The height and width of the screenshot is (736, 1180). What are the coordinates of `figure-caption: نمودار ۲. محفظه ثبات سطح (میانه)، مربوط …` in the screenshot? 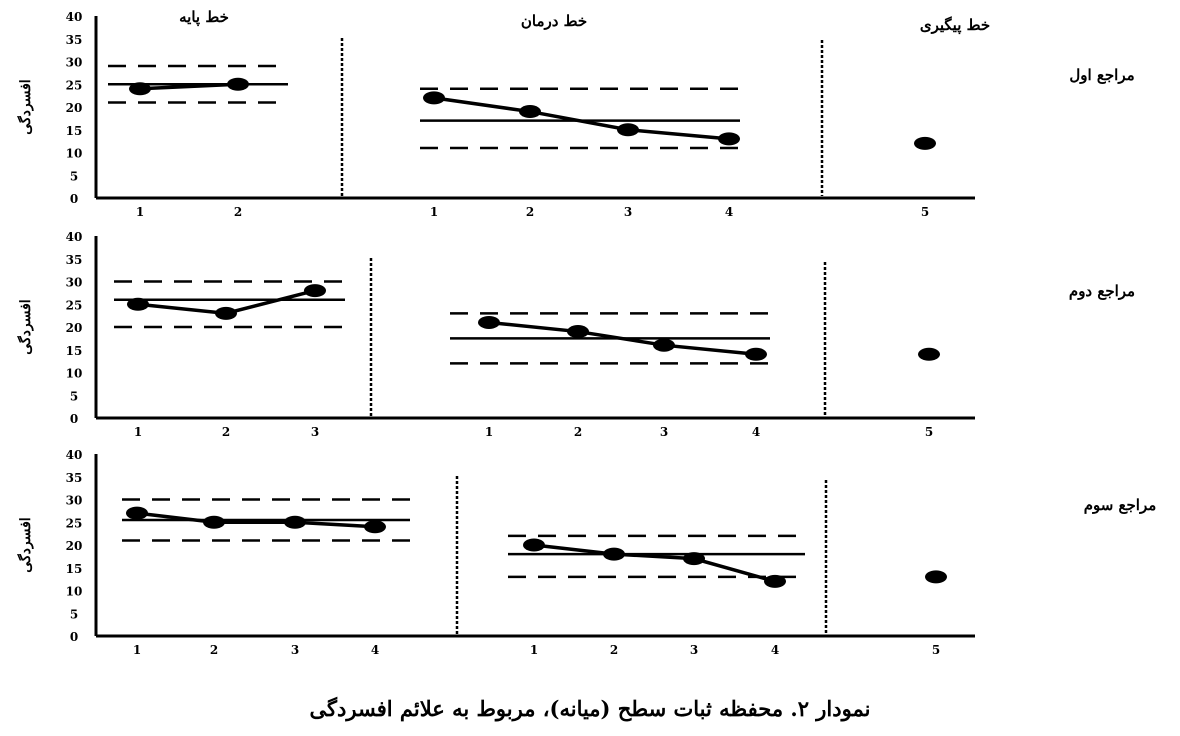 It's located at (590, 708).